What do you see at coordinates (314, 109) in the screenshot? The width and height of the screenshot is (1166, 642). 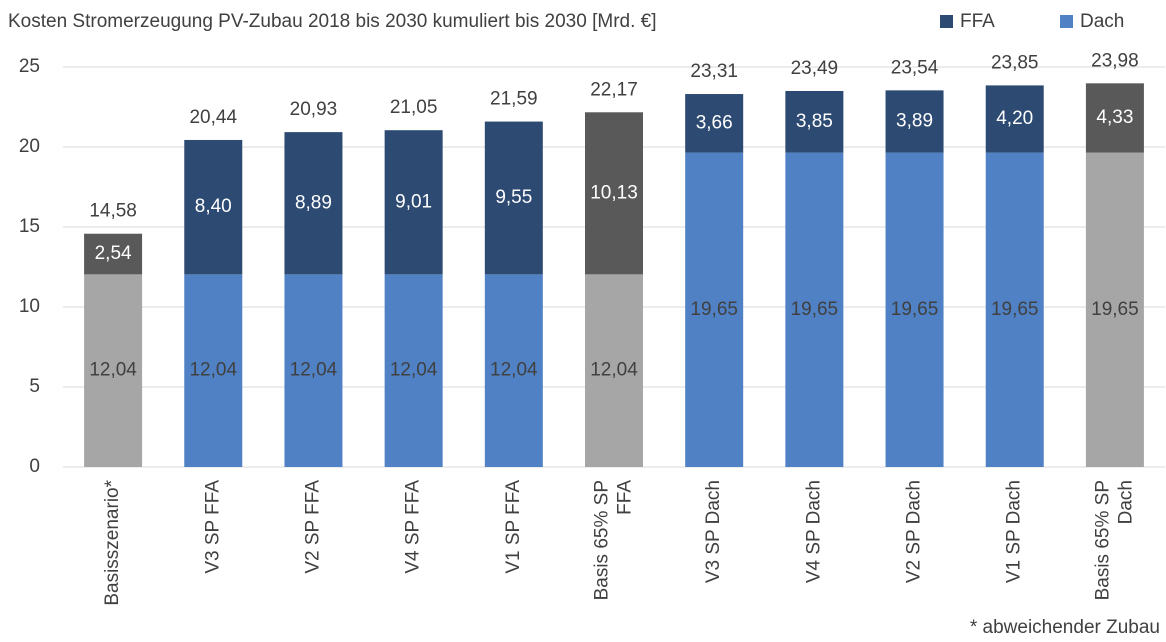 I see `total-label: 20,93` at bounding box center [314, 109].